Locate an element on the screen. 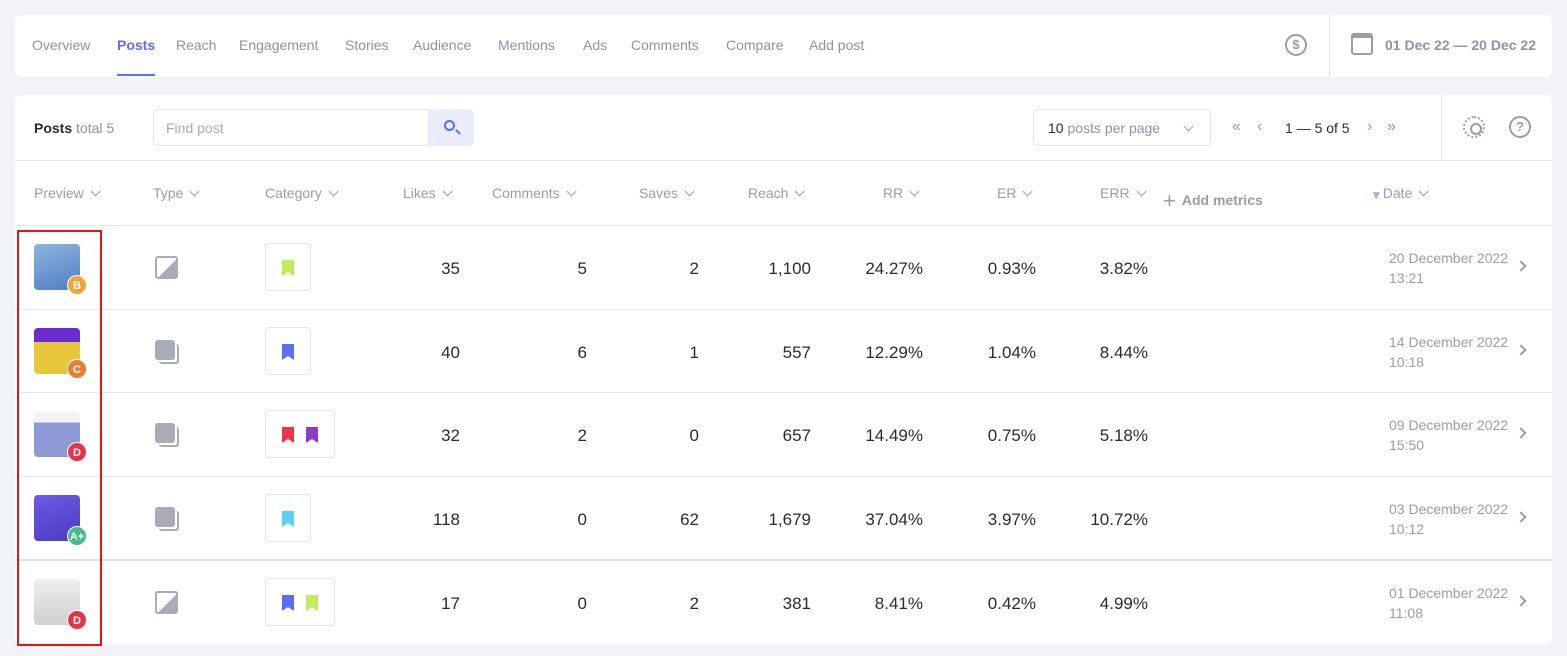 This screenshot has height=656, width=1567. image-icon is located at coordinates (166, 267).